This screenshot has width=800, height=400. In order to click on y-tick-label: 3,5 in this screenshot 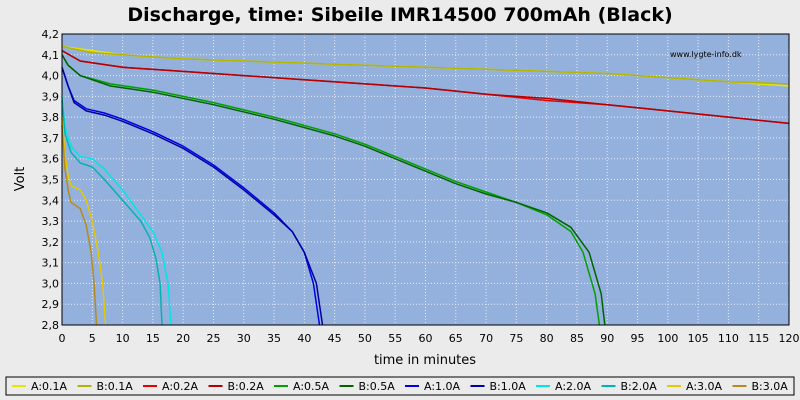, I will do `click(51, 180)`.